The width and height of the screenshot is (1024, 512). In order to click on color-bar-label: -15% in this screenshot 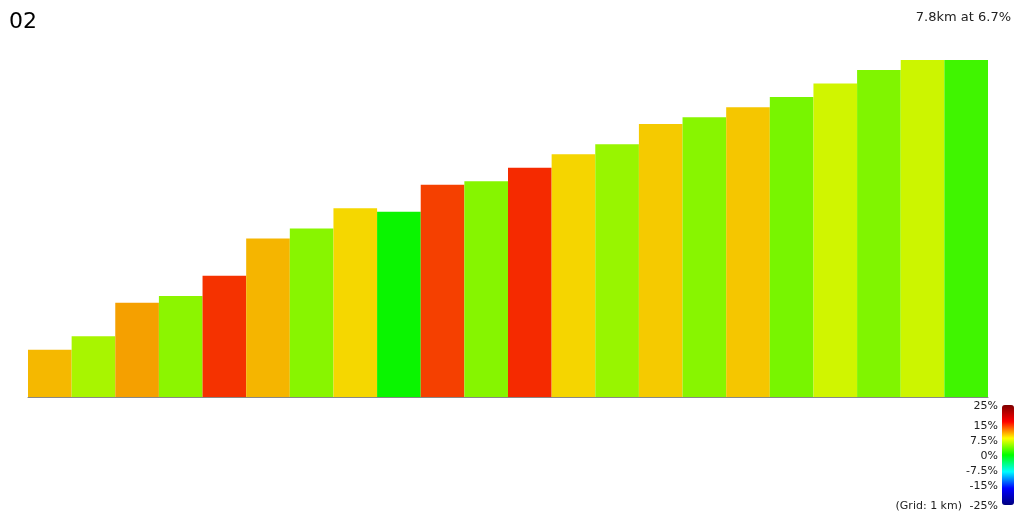, I will do `click(983, 485)`.